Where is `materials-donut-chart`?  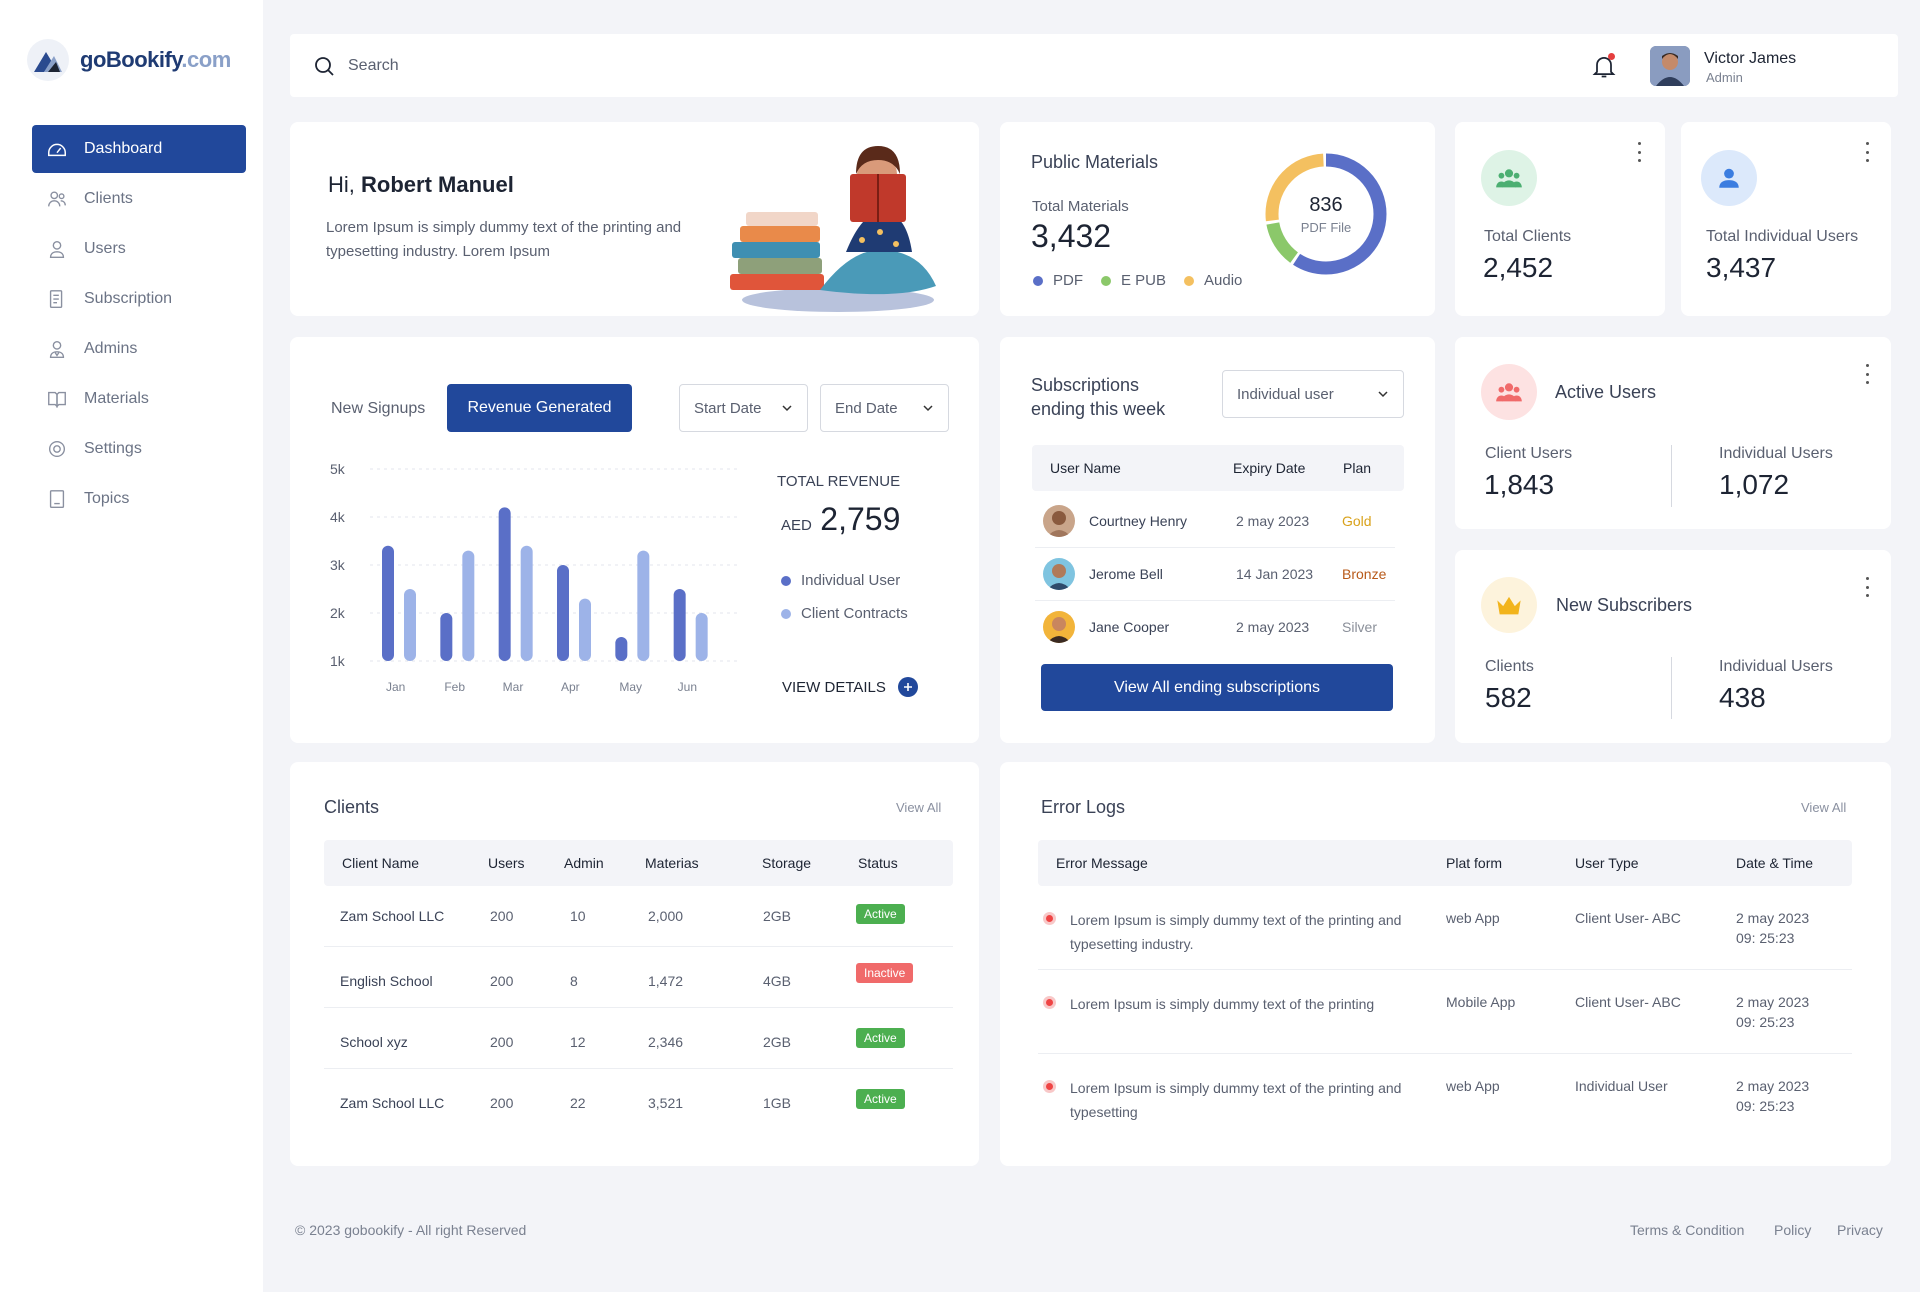
materials-donut-chart is located at coordinates (1326, 214).